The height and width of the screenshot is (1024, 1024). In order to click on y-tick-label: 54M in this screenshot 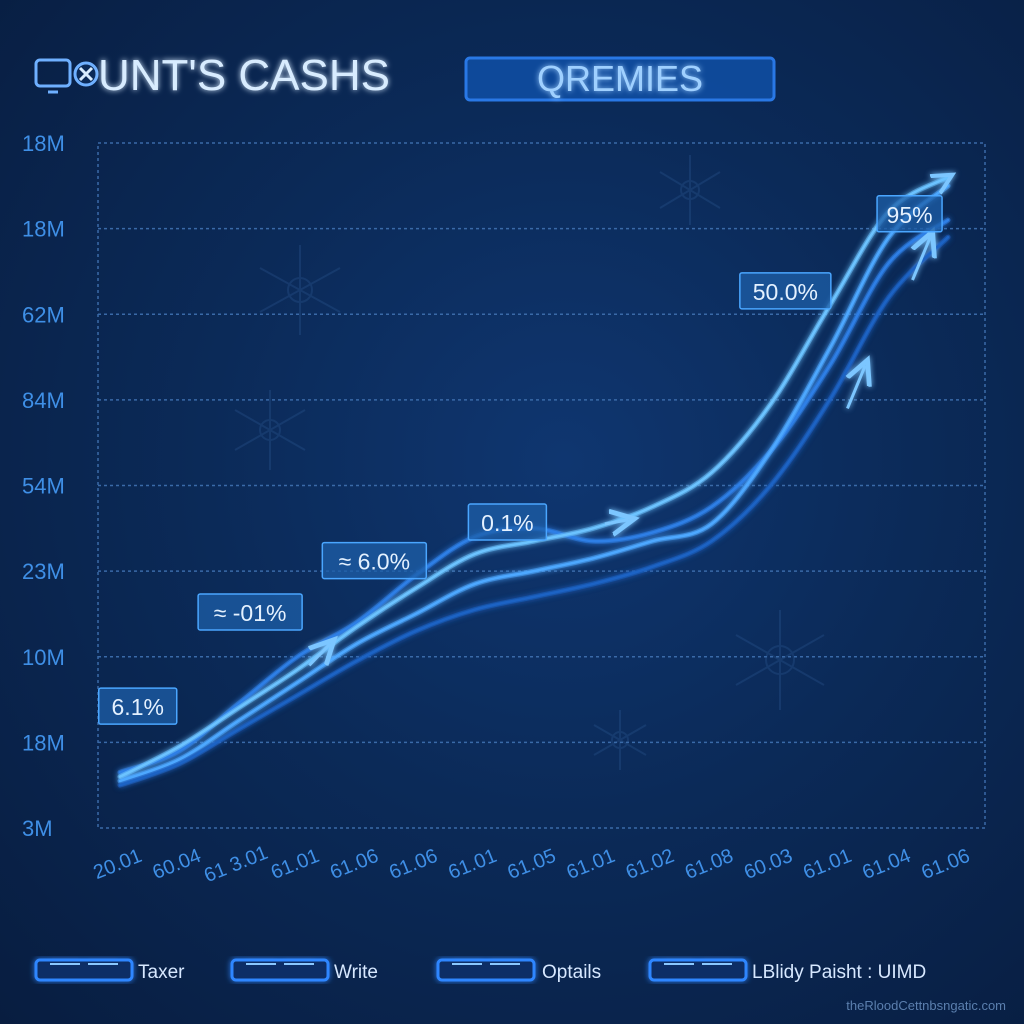, I will do `click(43, 486)`.